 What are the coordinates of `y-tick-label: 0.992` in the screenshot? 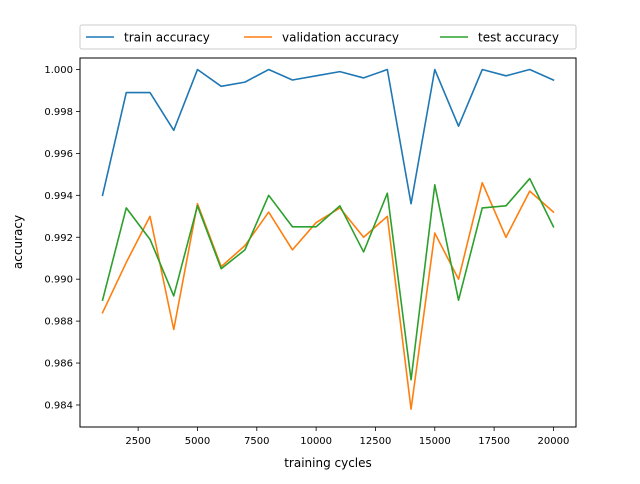 It's located at (58, 238).